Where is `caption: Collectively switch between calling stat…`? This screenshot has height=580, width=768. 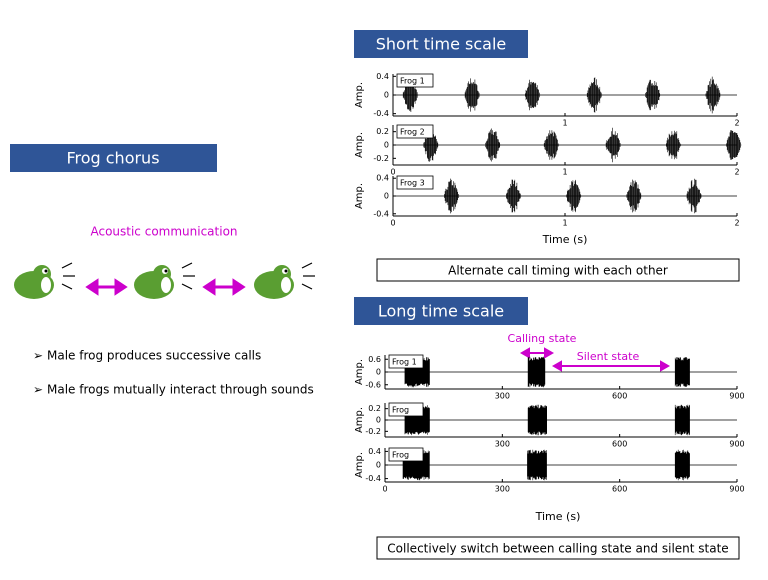 caption: Collectively switch between calling stat… is located at coordinates (557, 549).